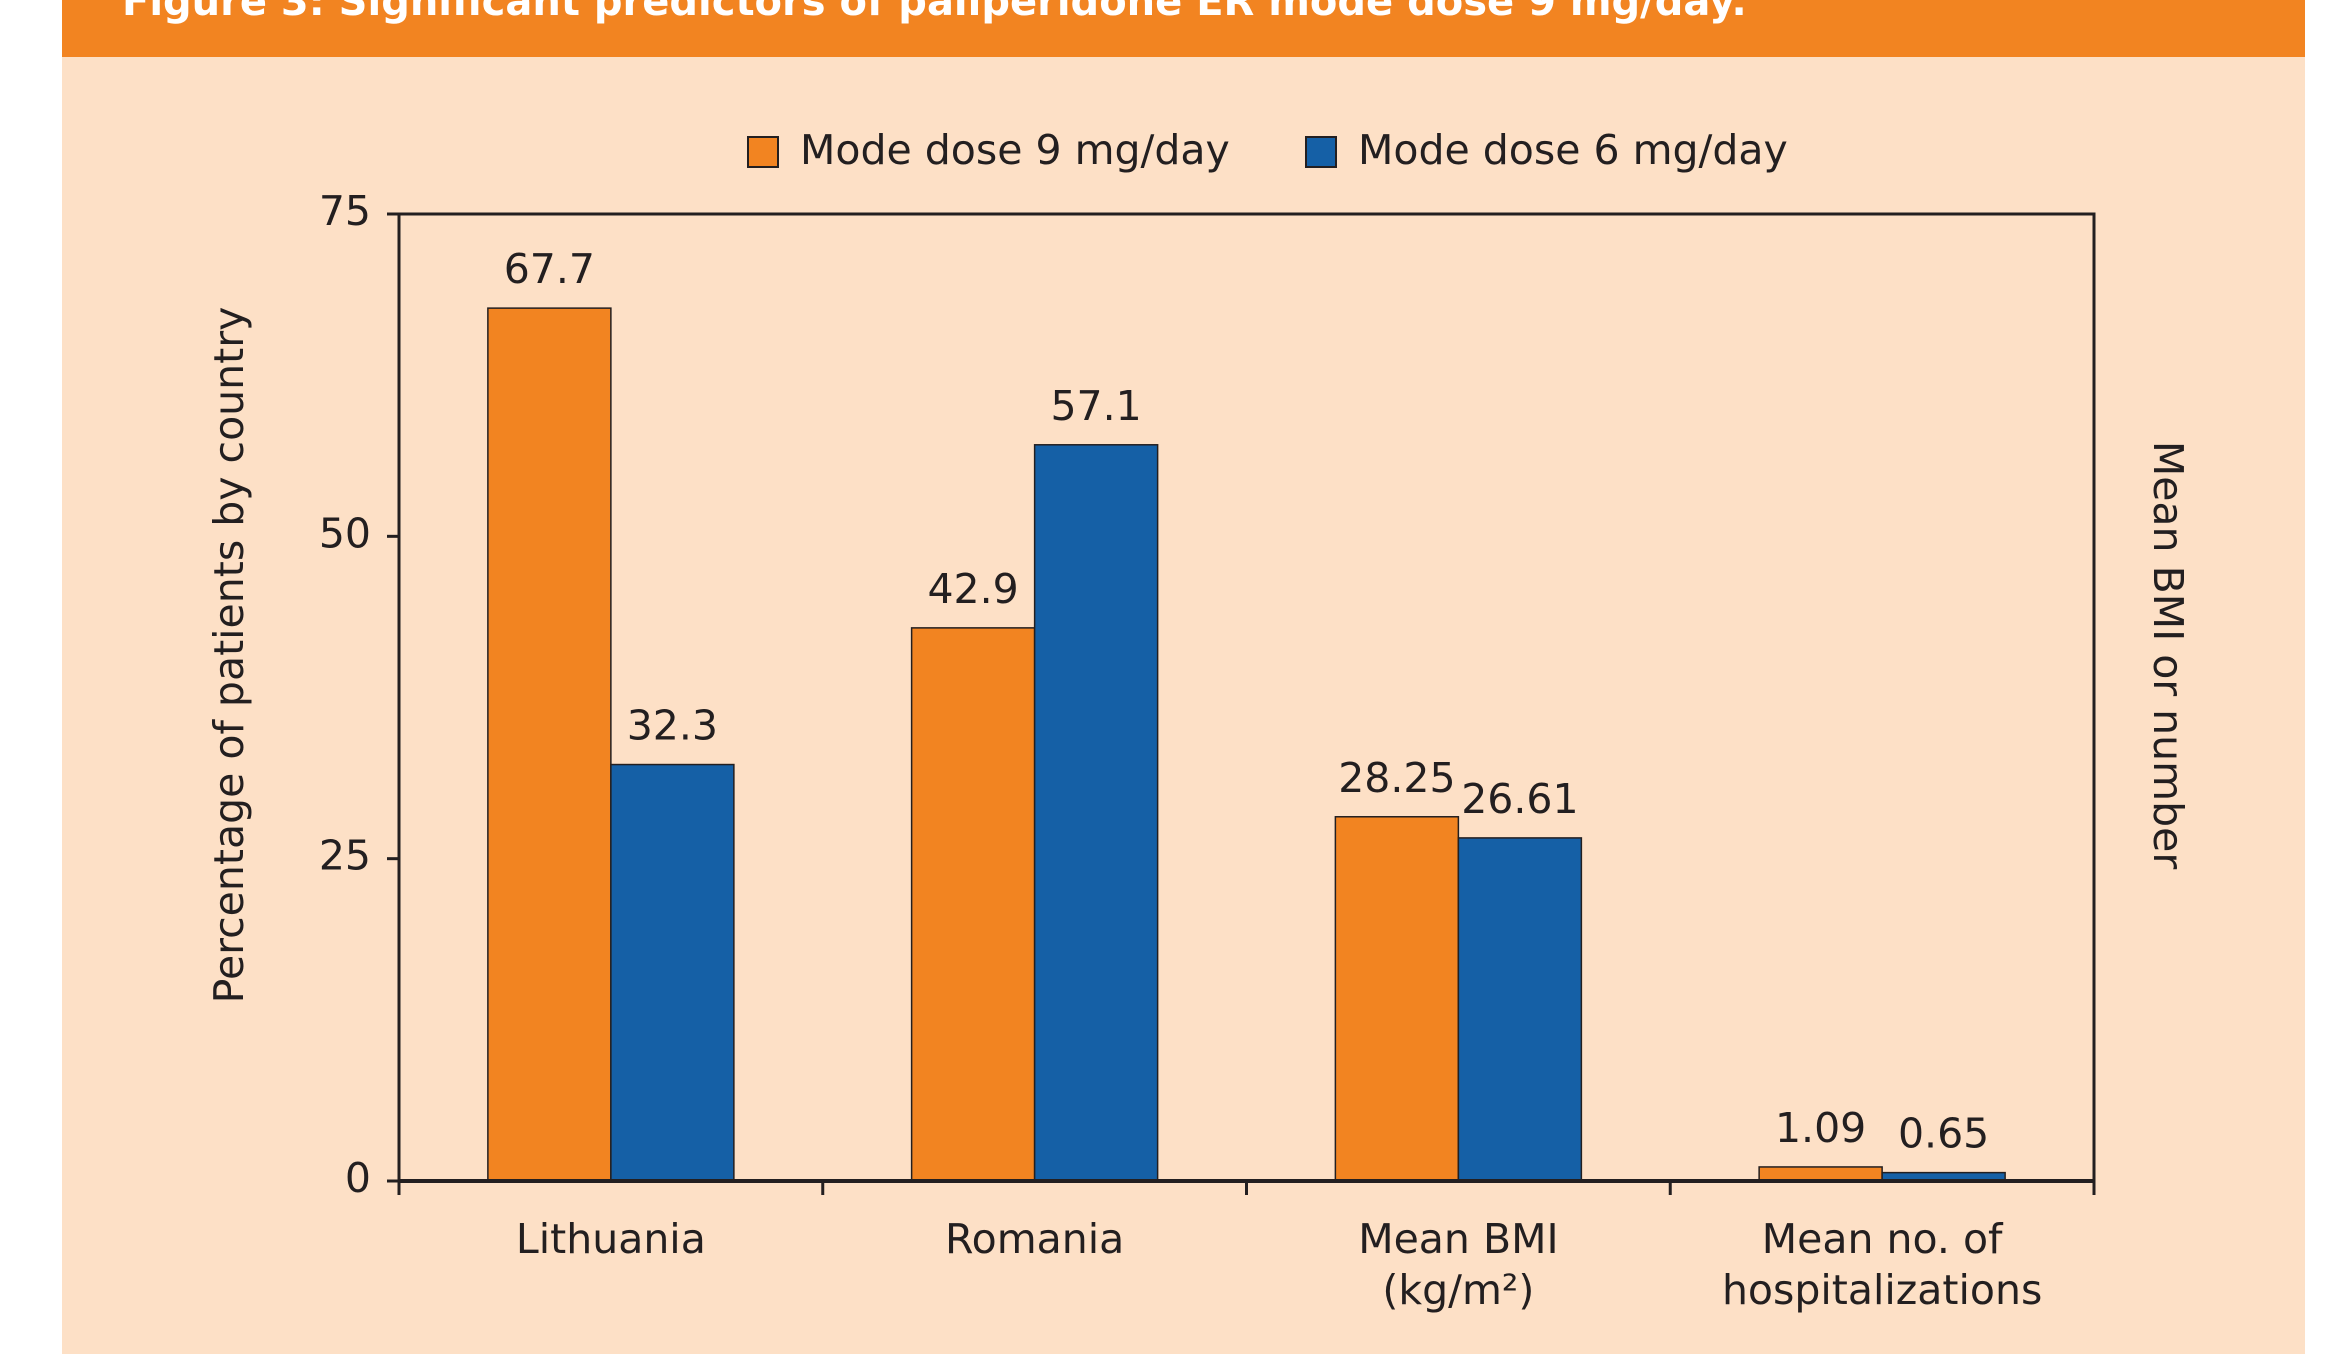 The height and width of the screenshot is (1354, 2327). I want to click on x-tick-label: Romania, so click(1034, 1239).